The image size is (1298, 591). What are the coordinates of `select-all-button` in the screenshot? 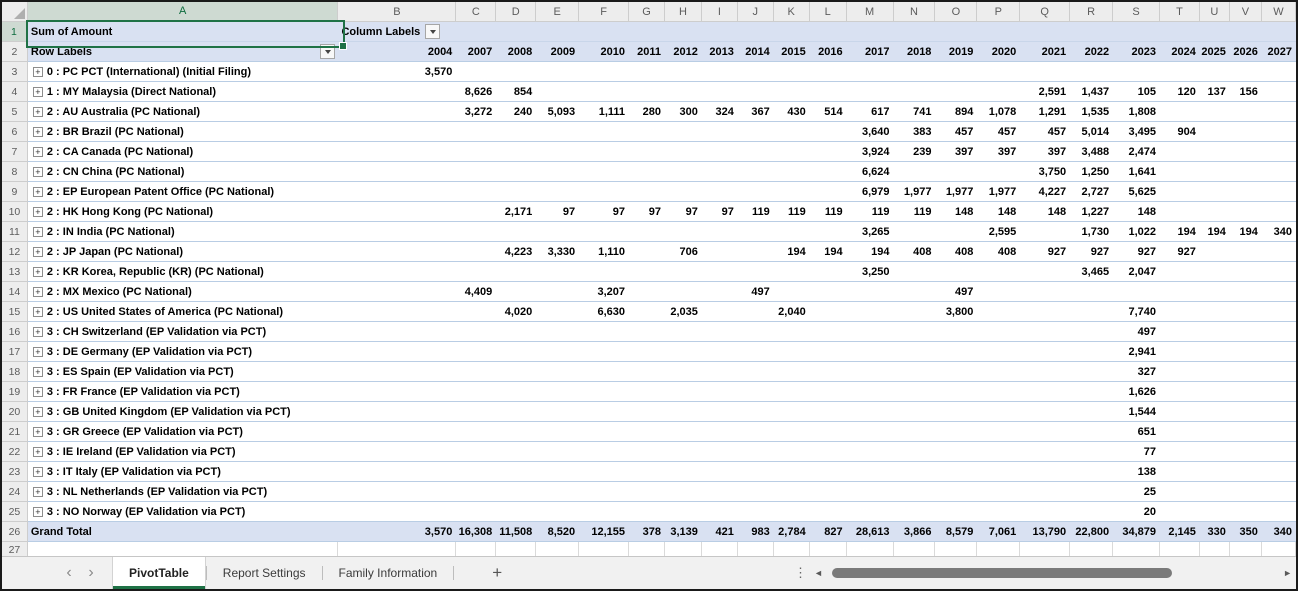 It's located at (15, 12).